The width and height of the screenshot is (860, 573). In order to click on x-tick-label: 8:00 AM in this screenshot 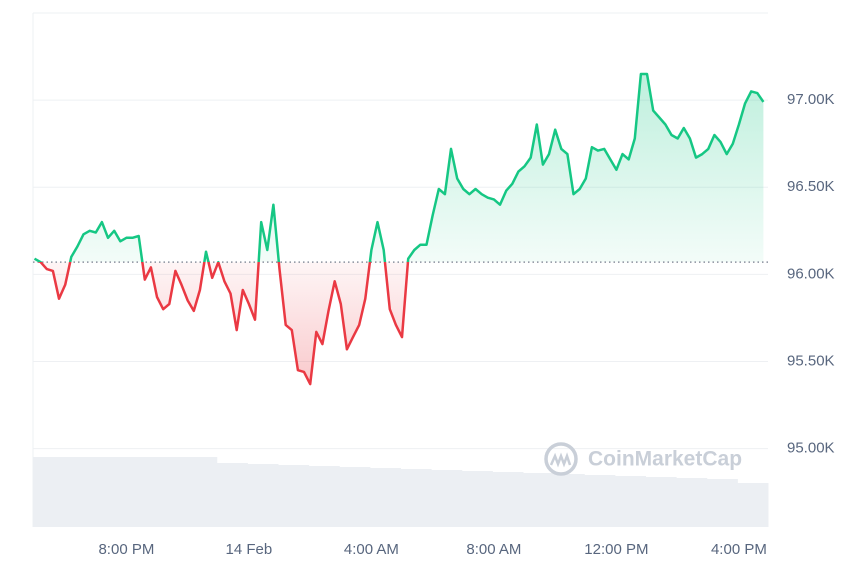, I will do `click(493, 549)`.